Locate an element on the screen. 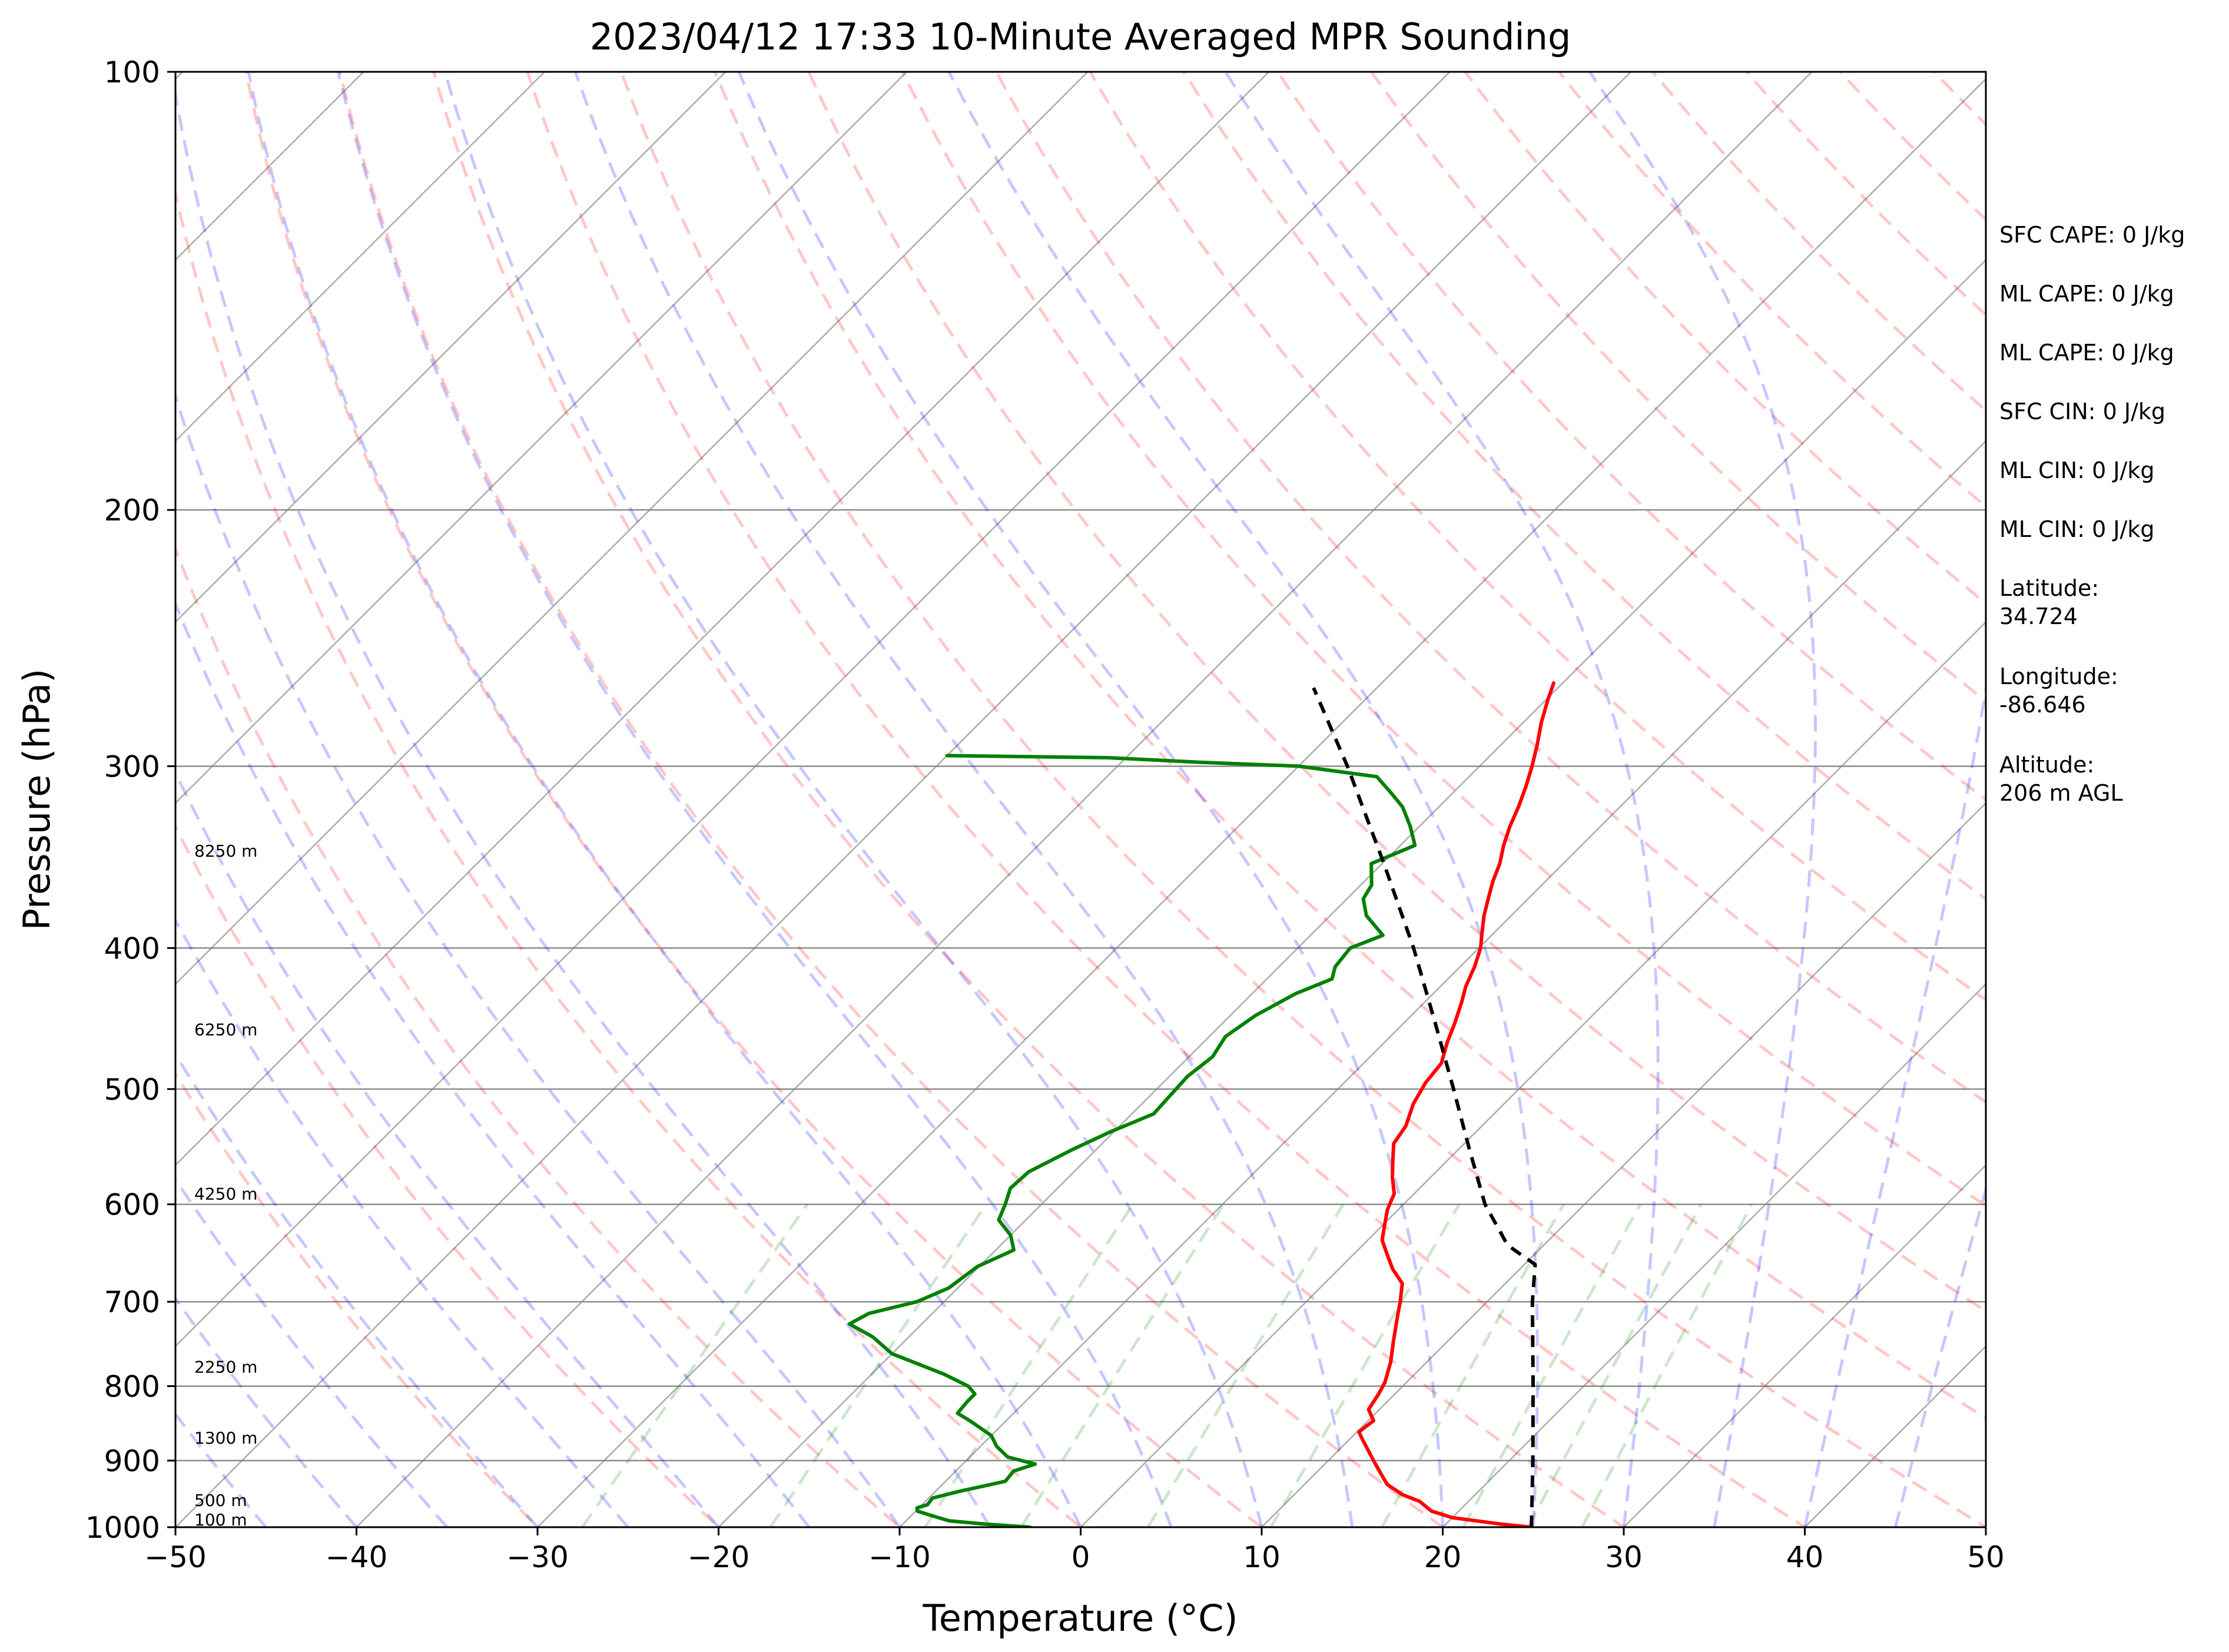  y-tick-label: 100 is located at coordinates (132, 72).